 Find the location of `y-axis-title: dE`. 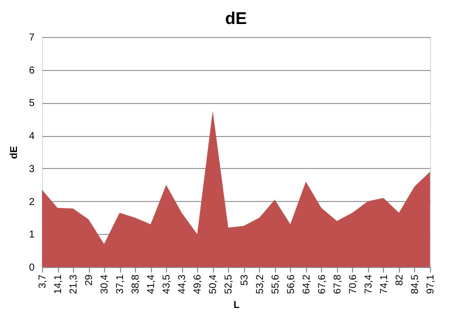

y-axis-title: dE is located at coordinates (14, 152).